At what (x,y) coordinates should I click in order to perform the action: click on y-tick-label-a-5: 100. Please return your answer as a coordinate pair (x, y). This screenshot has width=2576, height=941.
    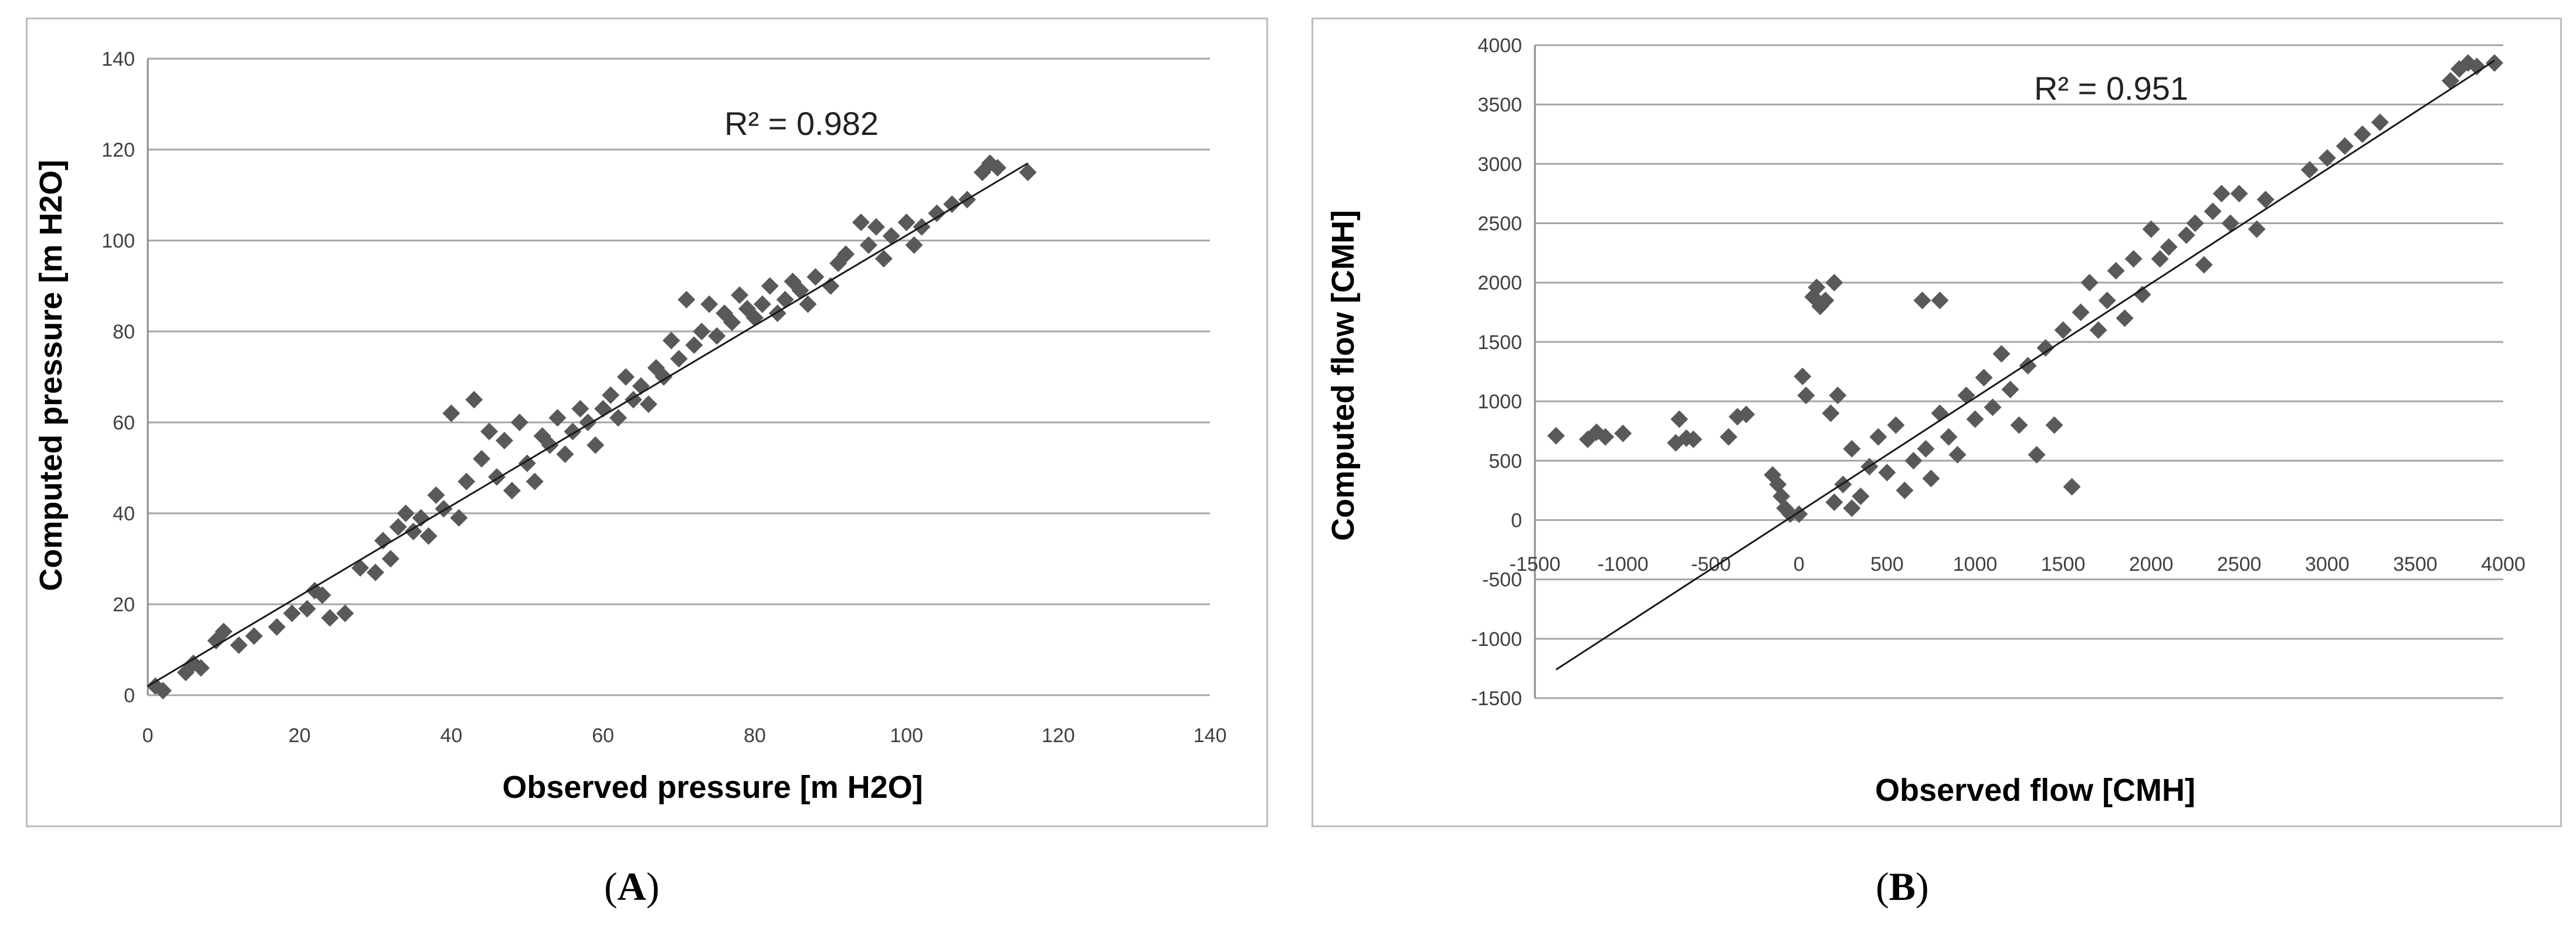
    Looking at the image, I should click on (118, 241).